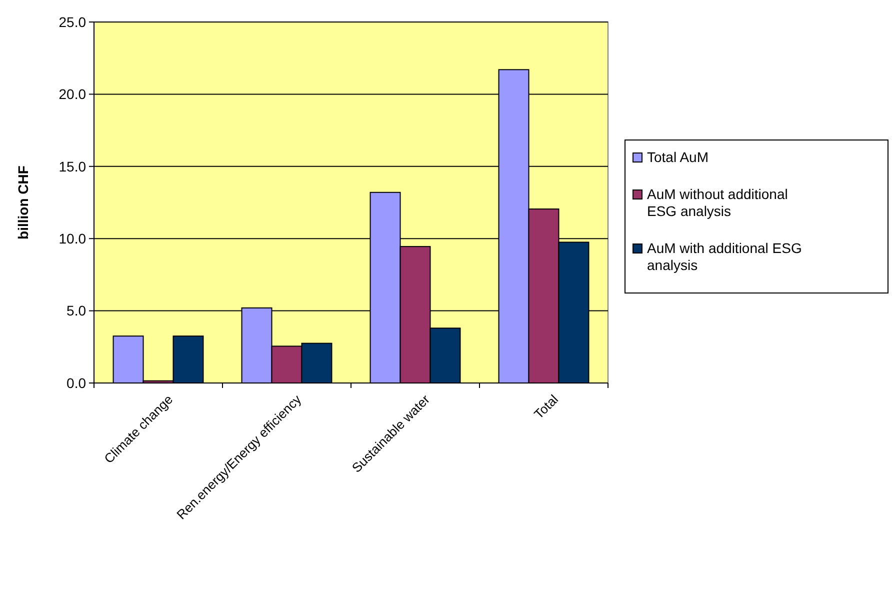 Image resolution: width=892 pixels, height=603 pixels. What do you see at coordinates (76, 382) in the screenshot?
I see `y-tick-label: 0.0` at bounding box center [76, 382].